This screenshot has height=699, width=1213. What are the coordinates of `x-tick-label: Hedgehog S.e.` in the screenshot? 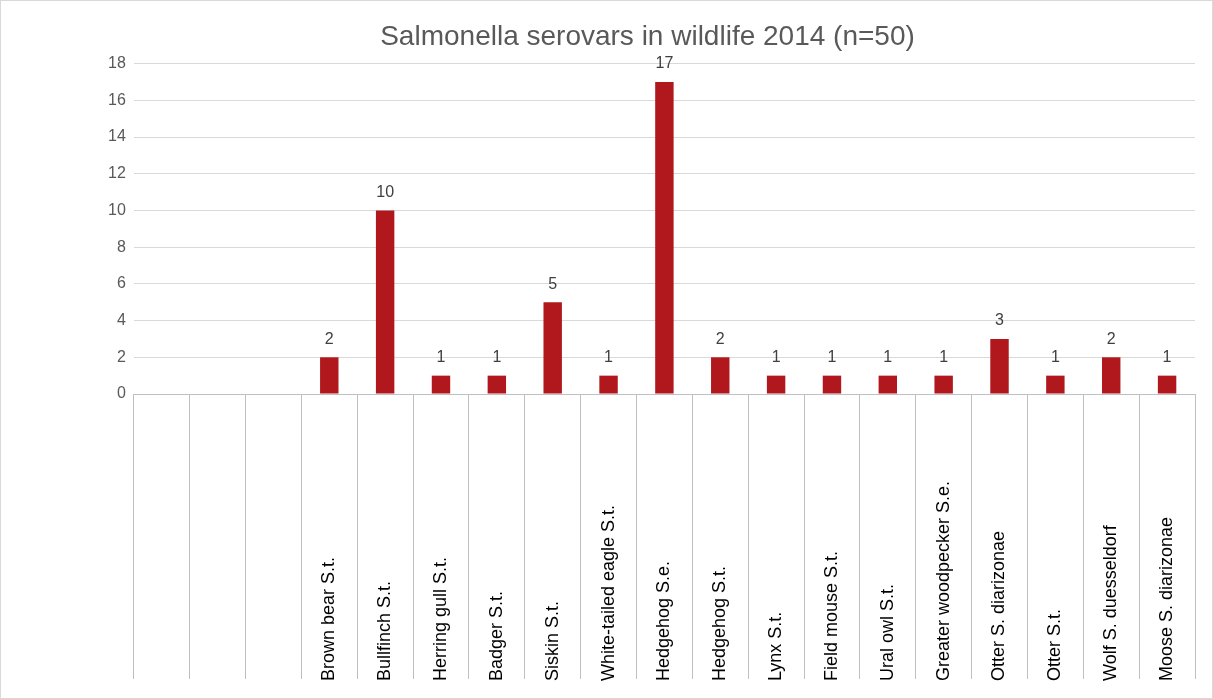 It's located at (663, 620).